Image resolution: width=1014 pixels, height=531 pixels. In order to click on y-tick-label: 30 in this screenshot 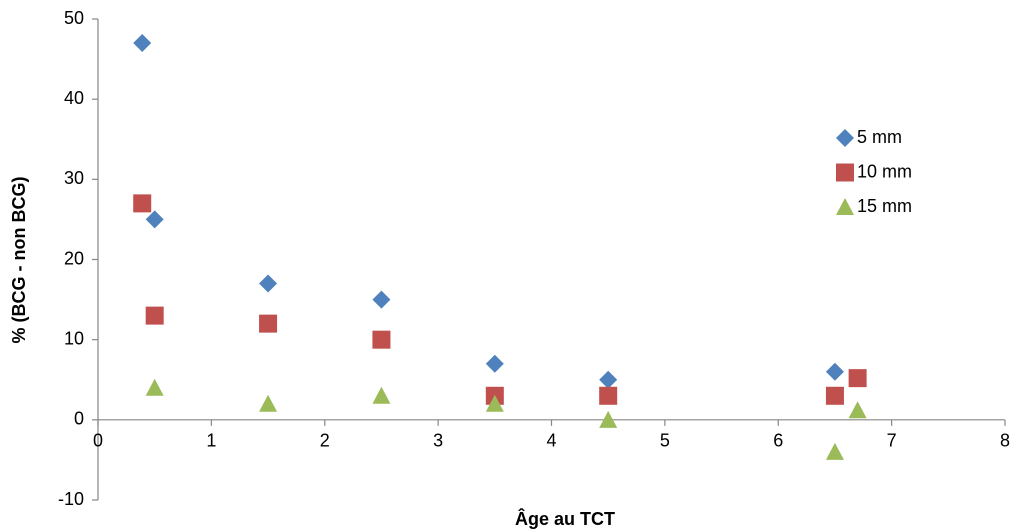, I will do `click(74, 178)`.